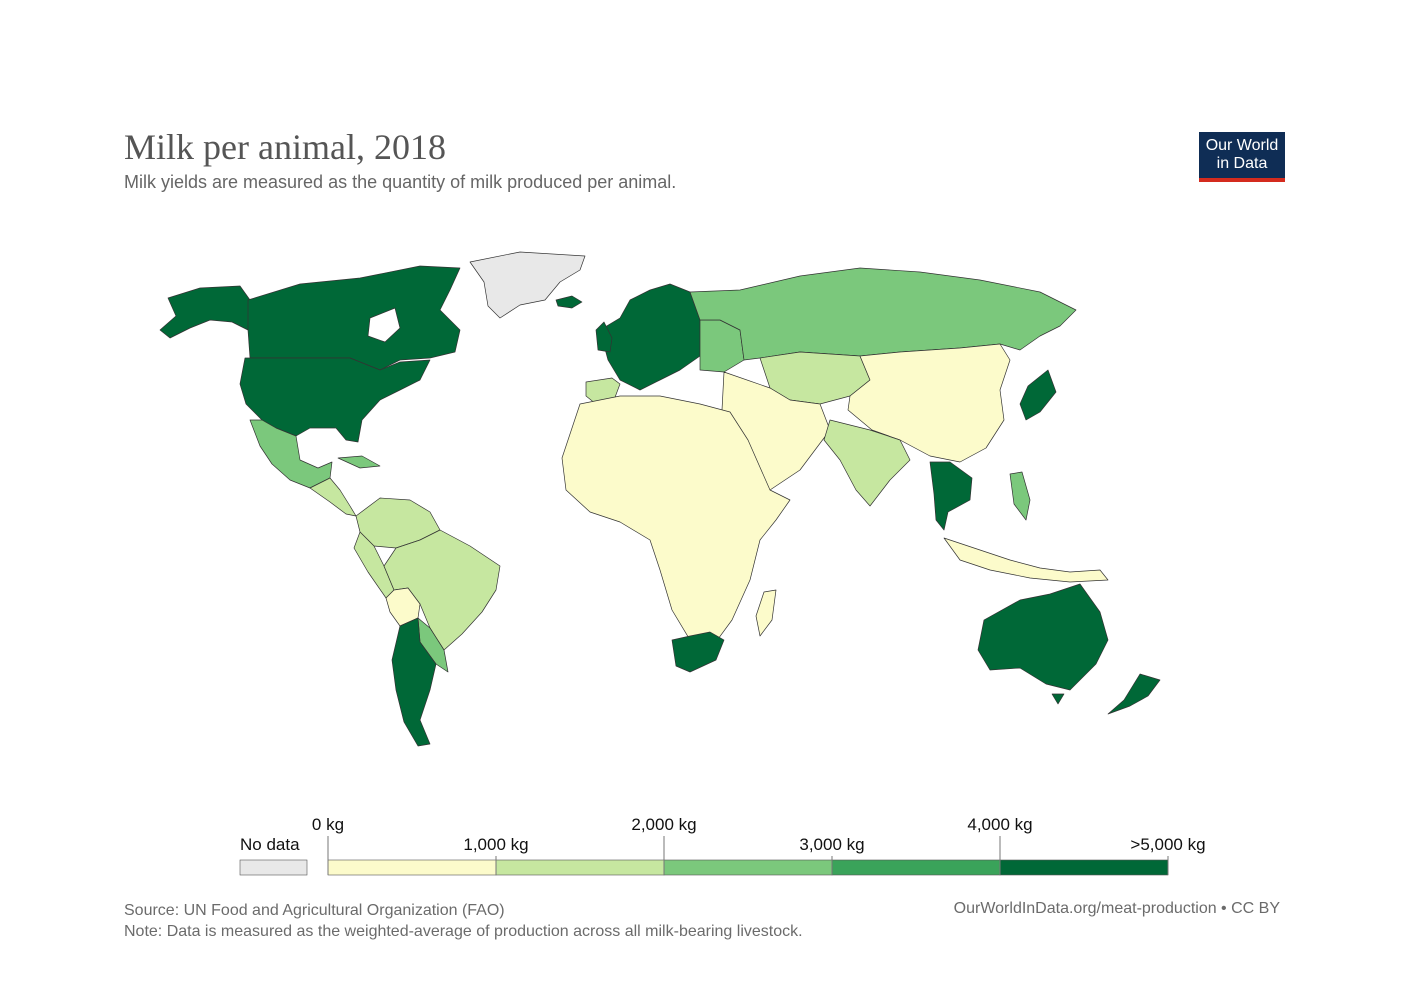 Image resolution: width=1408 pixels, height=1007 pixels. What do you see at coordinates (831, 844) in the screenshot?
I see `legend-label-3: 3,000 kg` at bounding box center [831, 844].